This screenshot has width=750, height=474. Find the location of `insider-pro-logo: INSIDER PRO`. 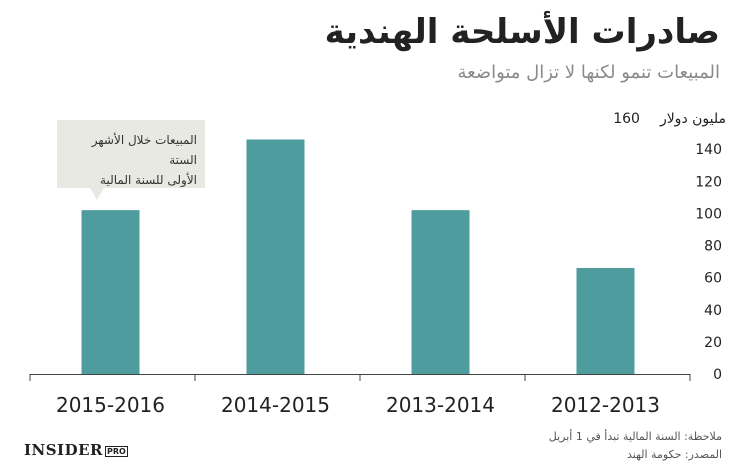

insider-pro-logo: INSIDER PRO is located at coordinates (76, 450).